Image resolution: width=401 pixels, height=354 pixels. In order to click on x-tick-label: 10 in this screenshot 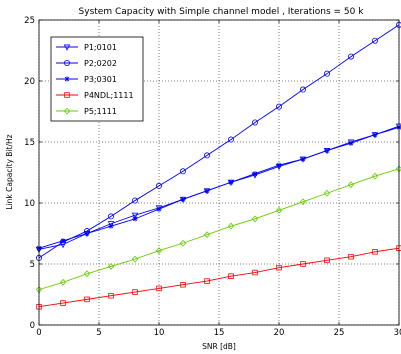, I will do `click(159, 333)`.